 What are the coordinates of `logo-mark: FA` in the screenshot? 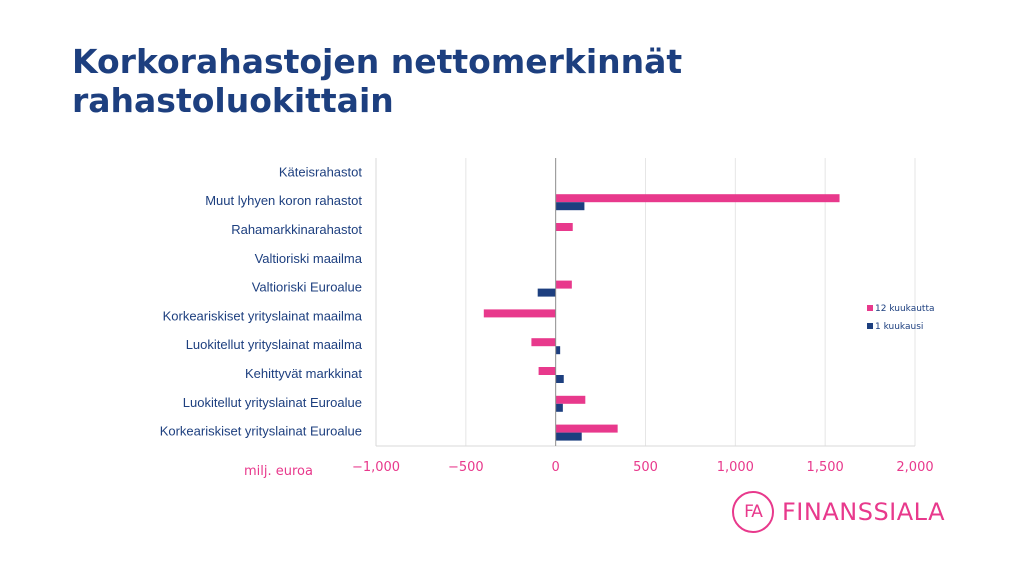 It's located at (753, 512).